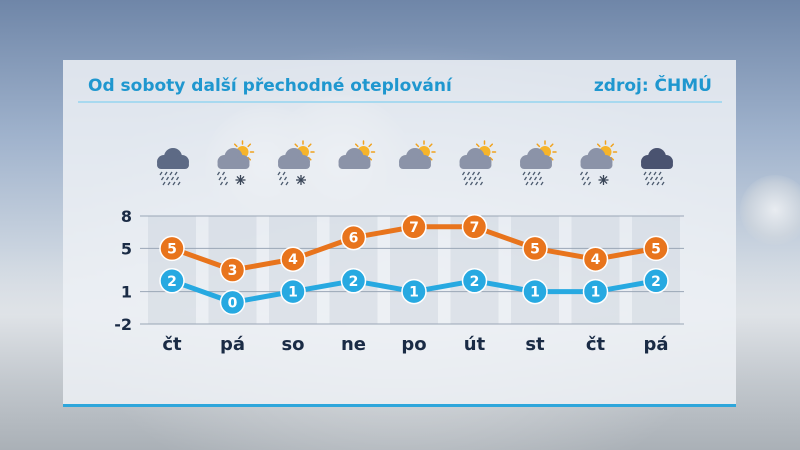 This screenshot has width=800, height=450. I want to click on max-temperature-value-label: 6, so click(354, 239).